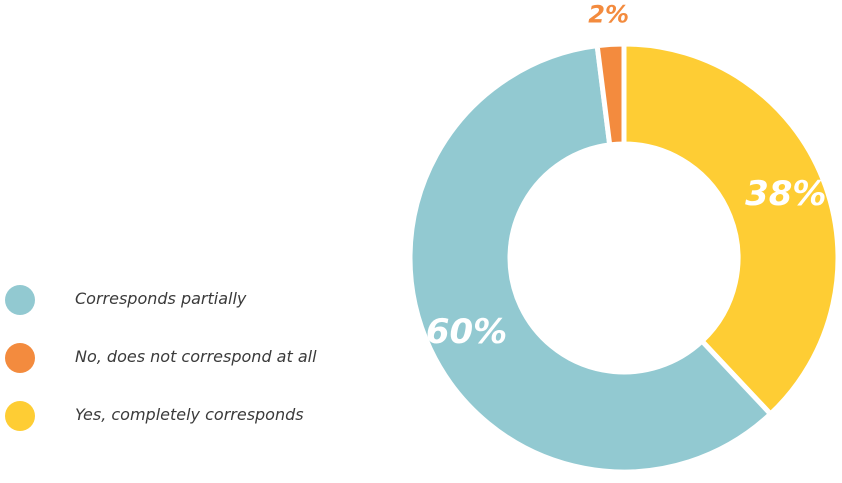 The width and height of the screenshot is (842, 483). Describe the element at coordinates (20, 300) in the screenshot. I see `legend-swatch-corresponds-partially` at that location.